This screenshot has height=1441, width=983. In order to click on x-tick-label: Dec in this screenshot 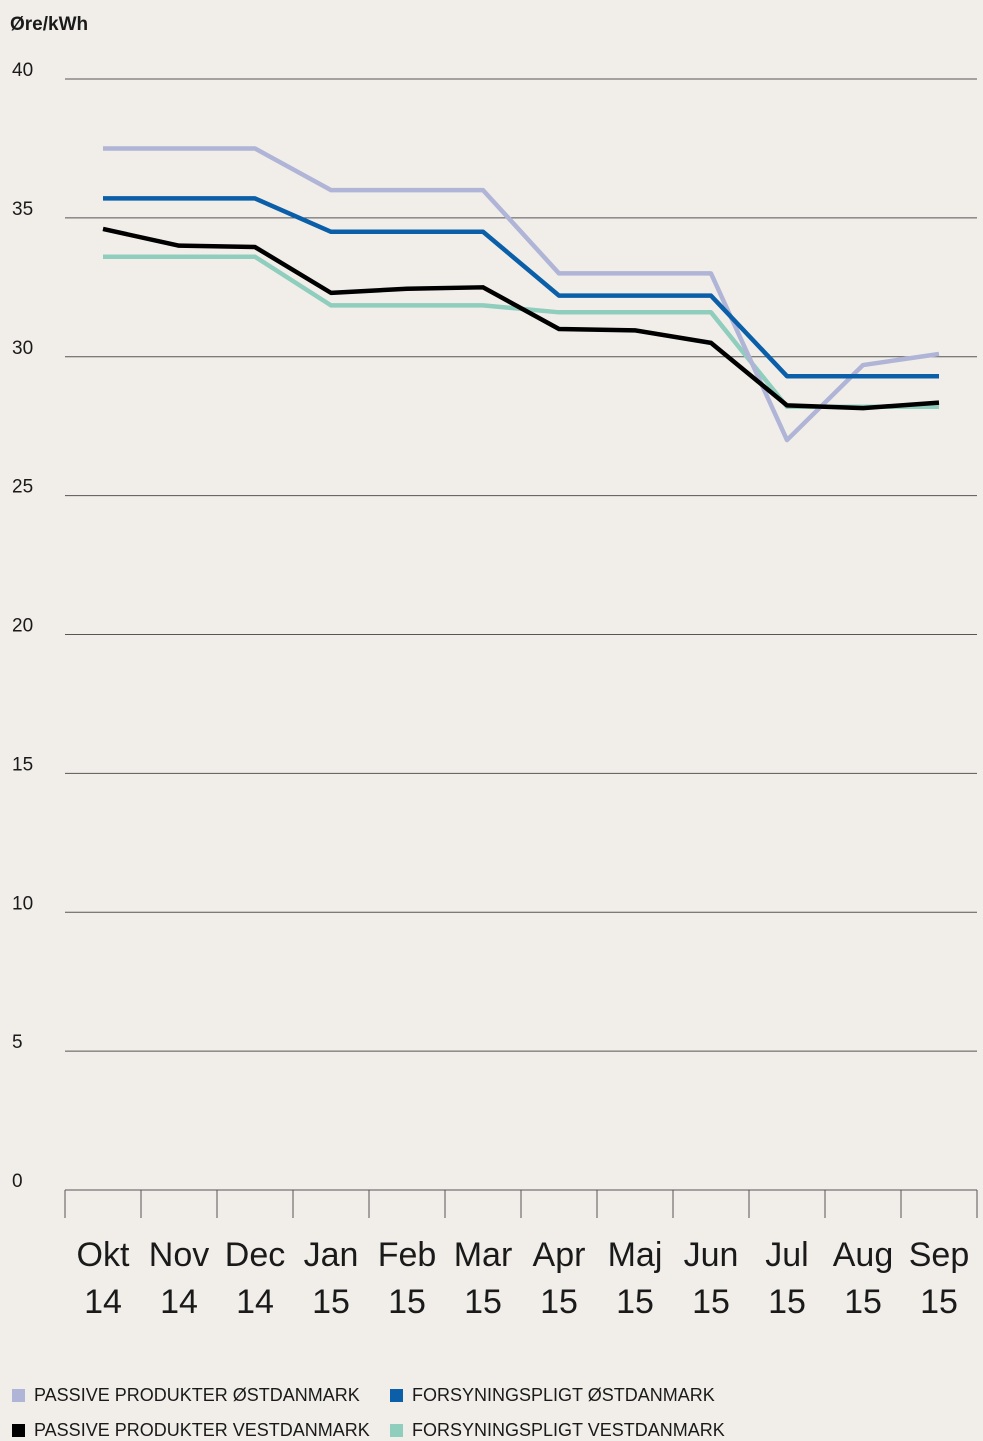, I will do `click(255, 1255)`.